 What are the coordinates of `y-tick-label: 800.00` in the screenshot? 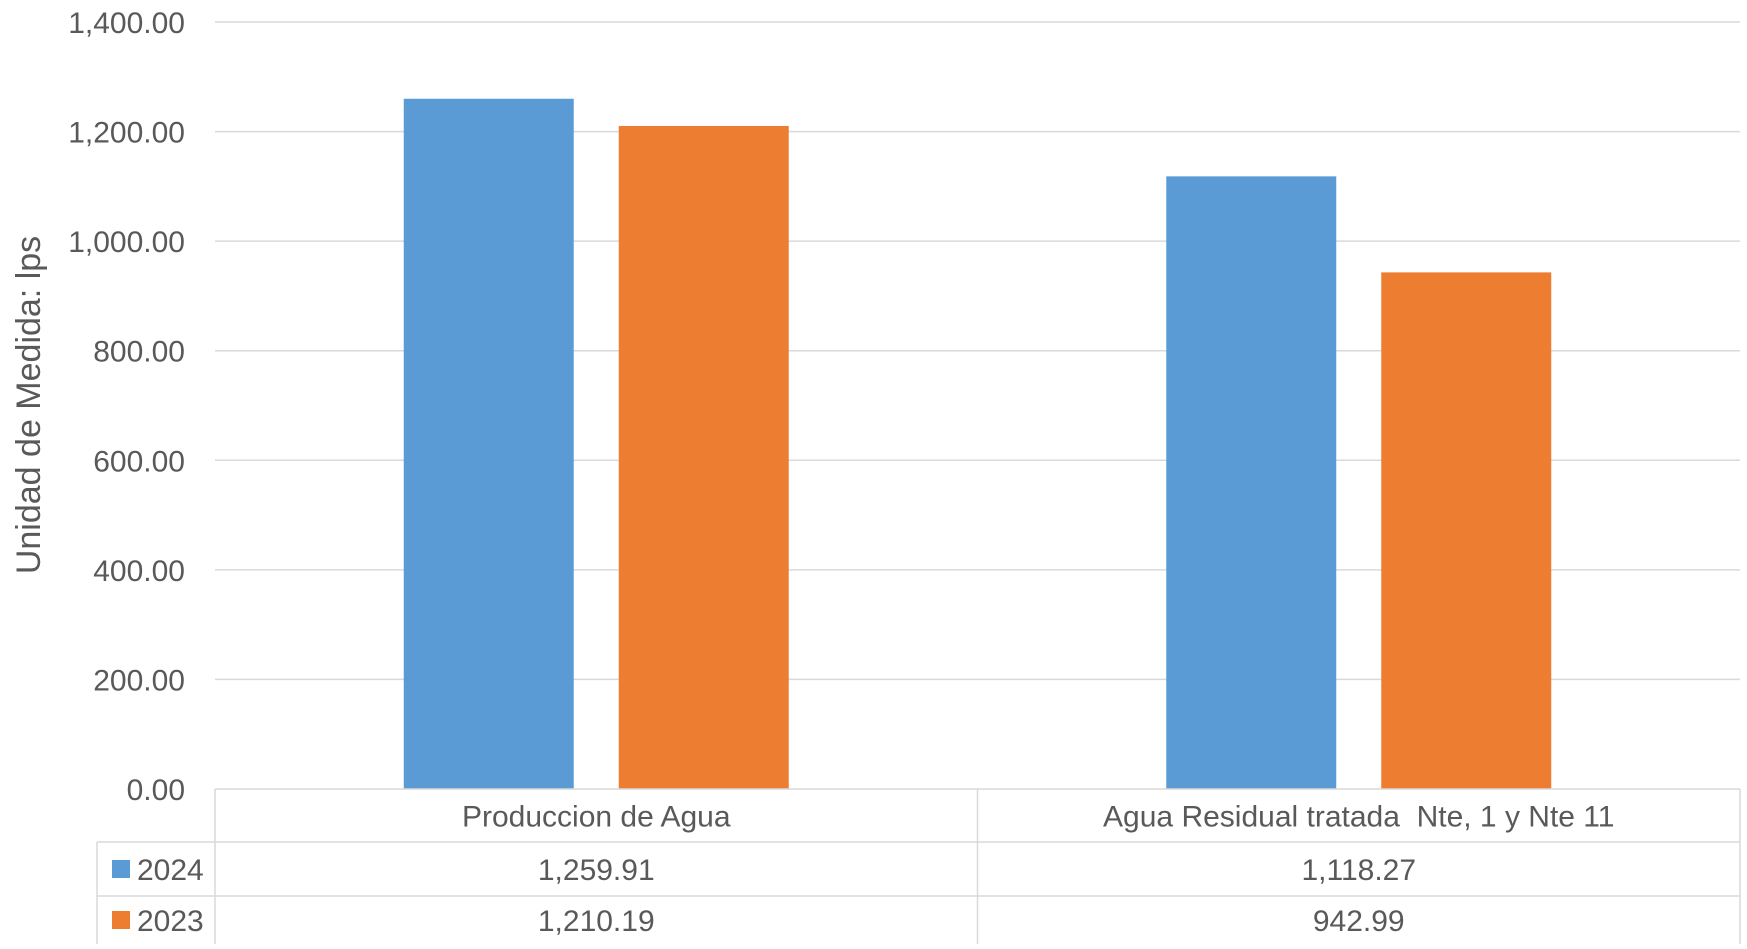 It's located at (139, 352).